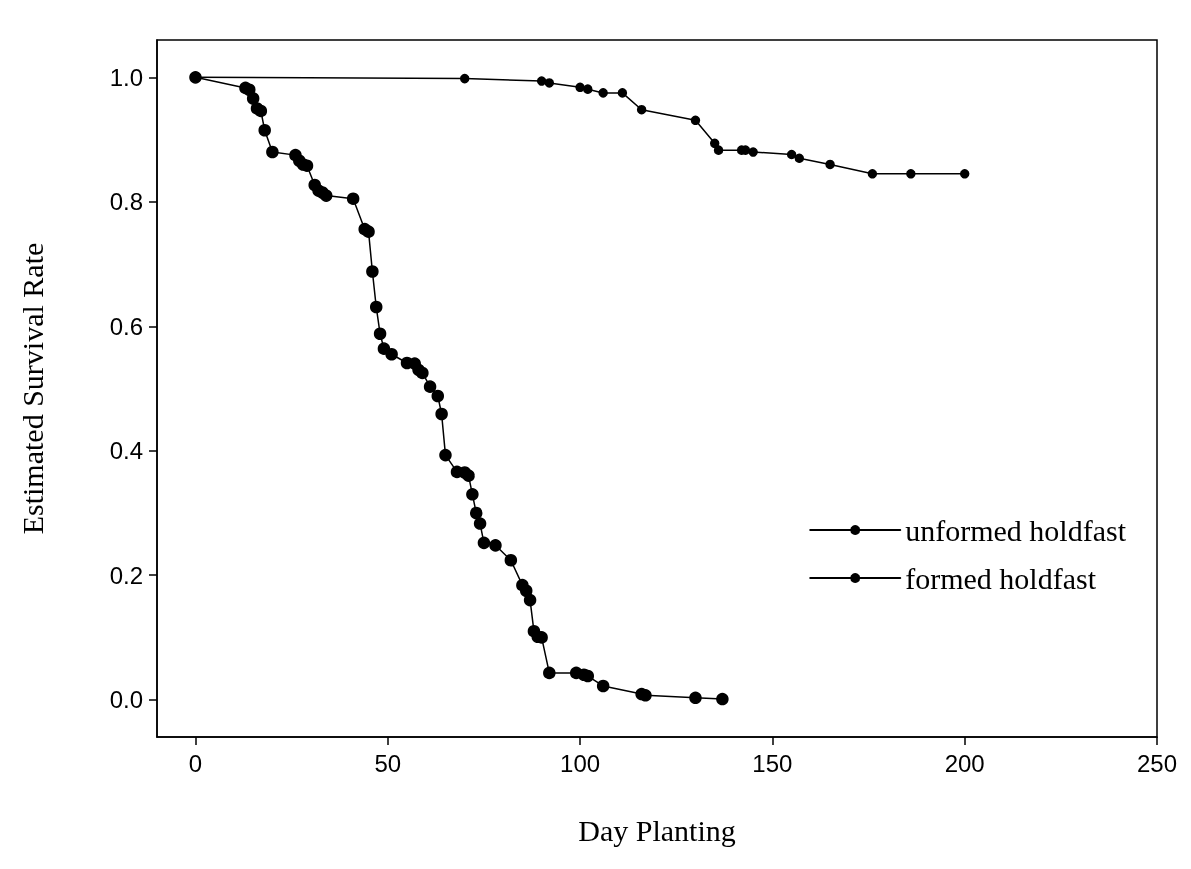 This screenshot has width=1191, height=869. What do you see at coordinates (126, 700) in the screenshot?
I see `y-tick-label: 0.0` at bounding box center [126, 700].